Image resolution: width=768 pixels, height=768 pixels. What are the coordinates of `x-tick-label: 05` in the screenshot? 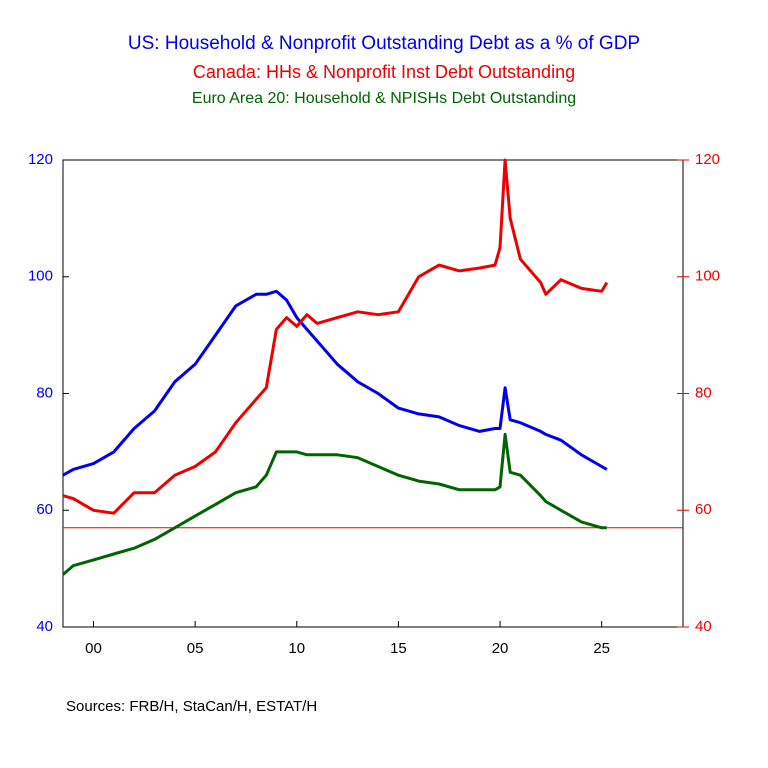 It's located at (195, 648).